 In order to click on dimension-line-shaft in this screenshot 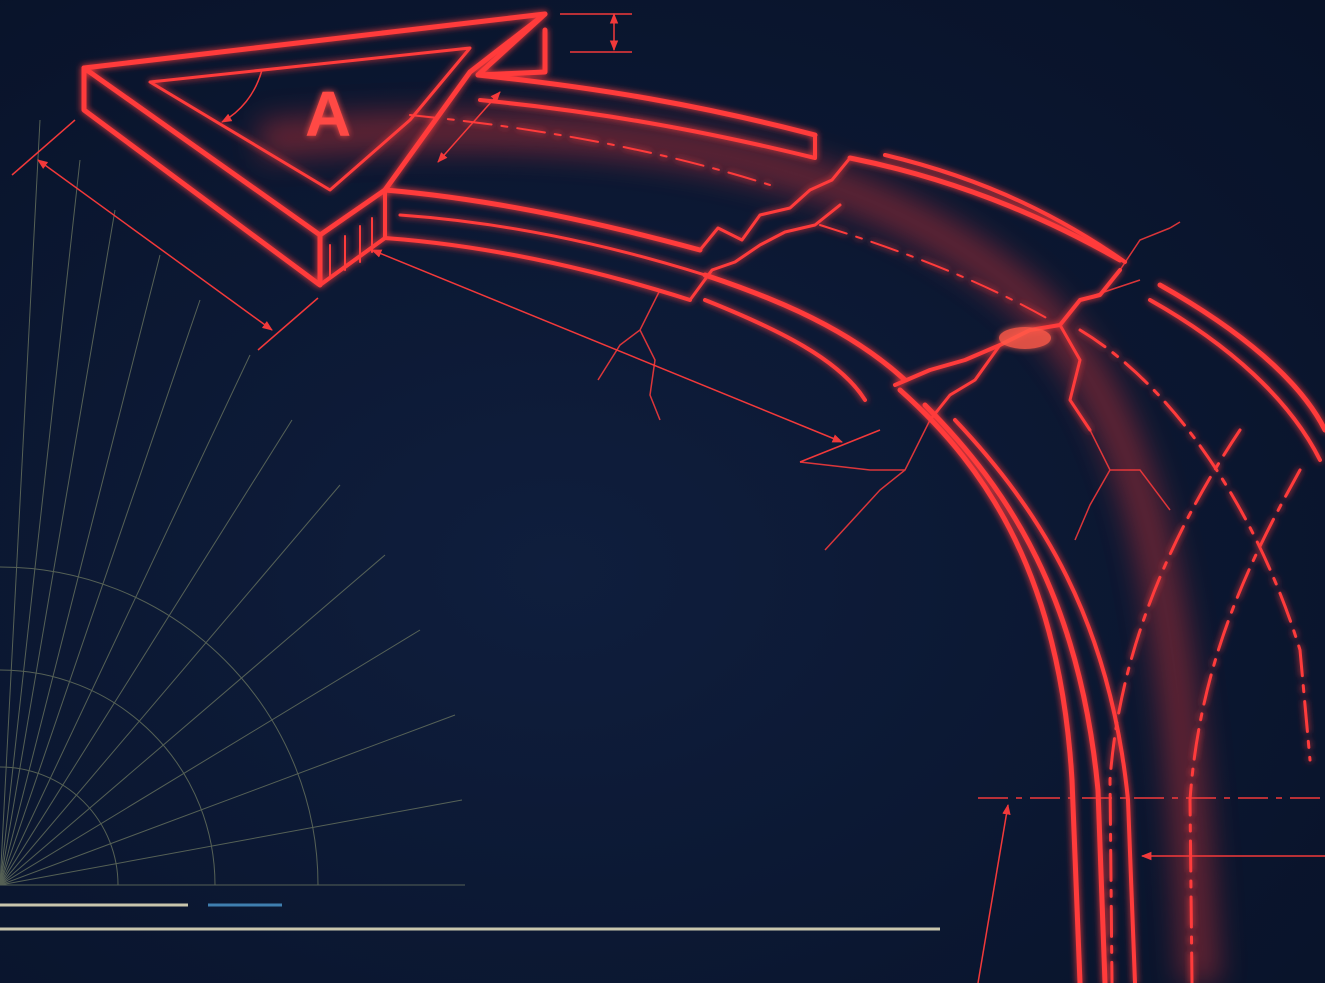, I will do `click(607, 346)`.